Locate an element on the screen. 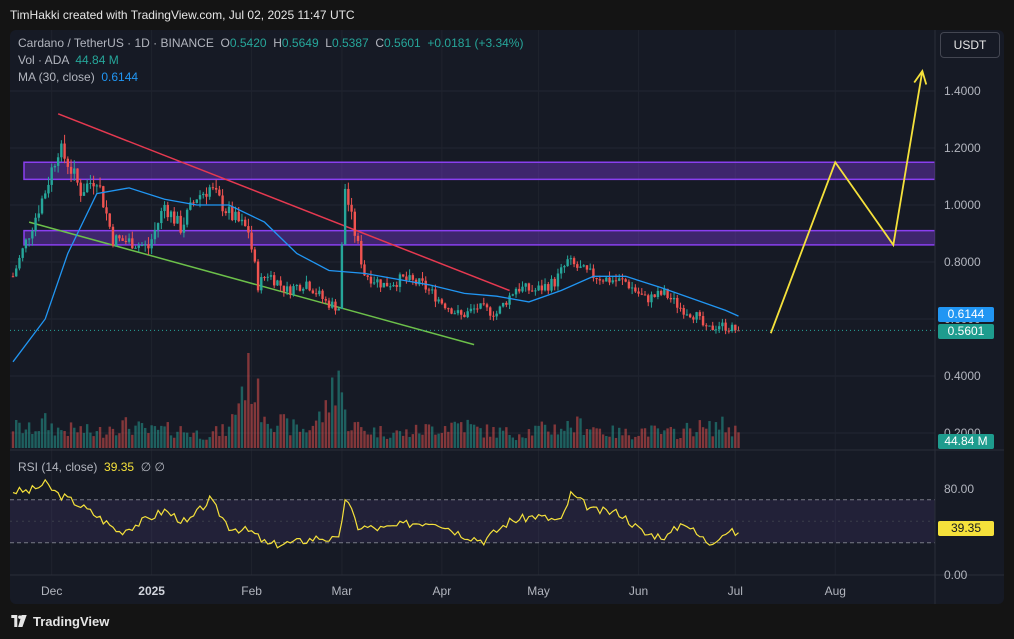 The width and height of the screenshot is (1014, 639). volume-label: Vol · ADA is located at coordinates (43, 60).